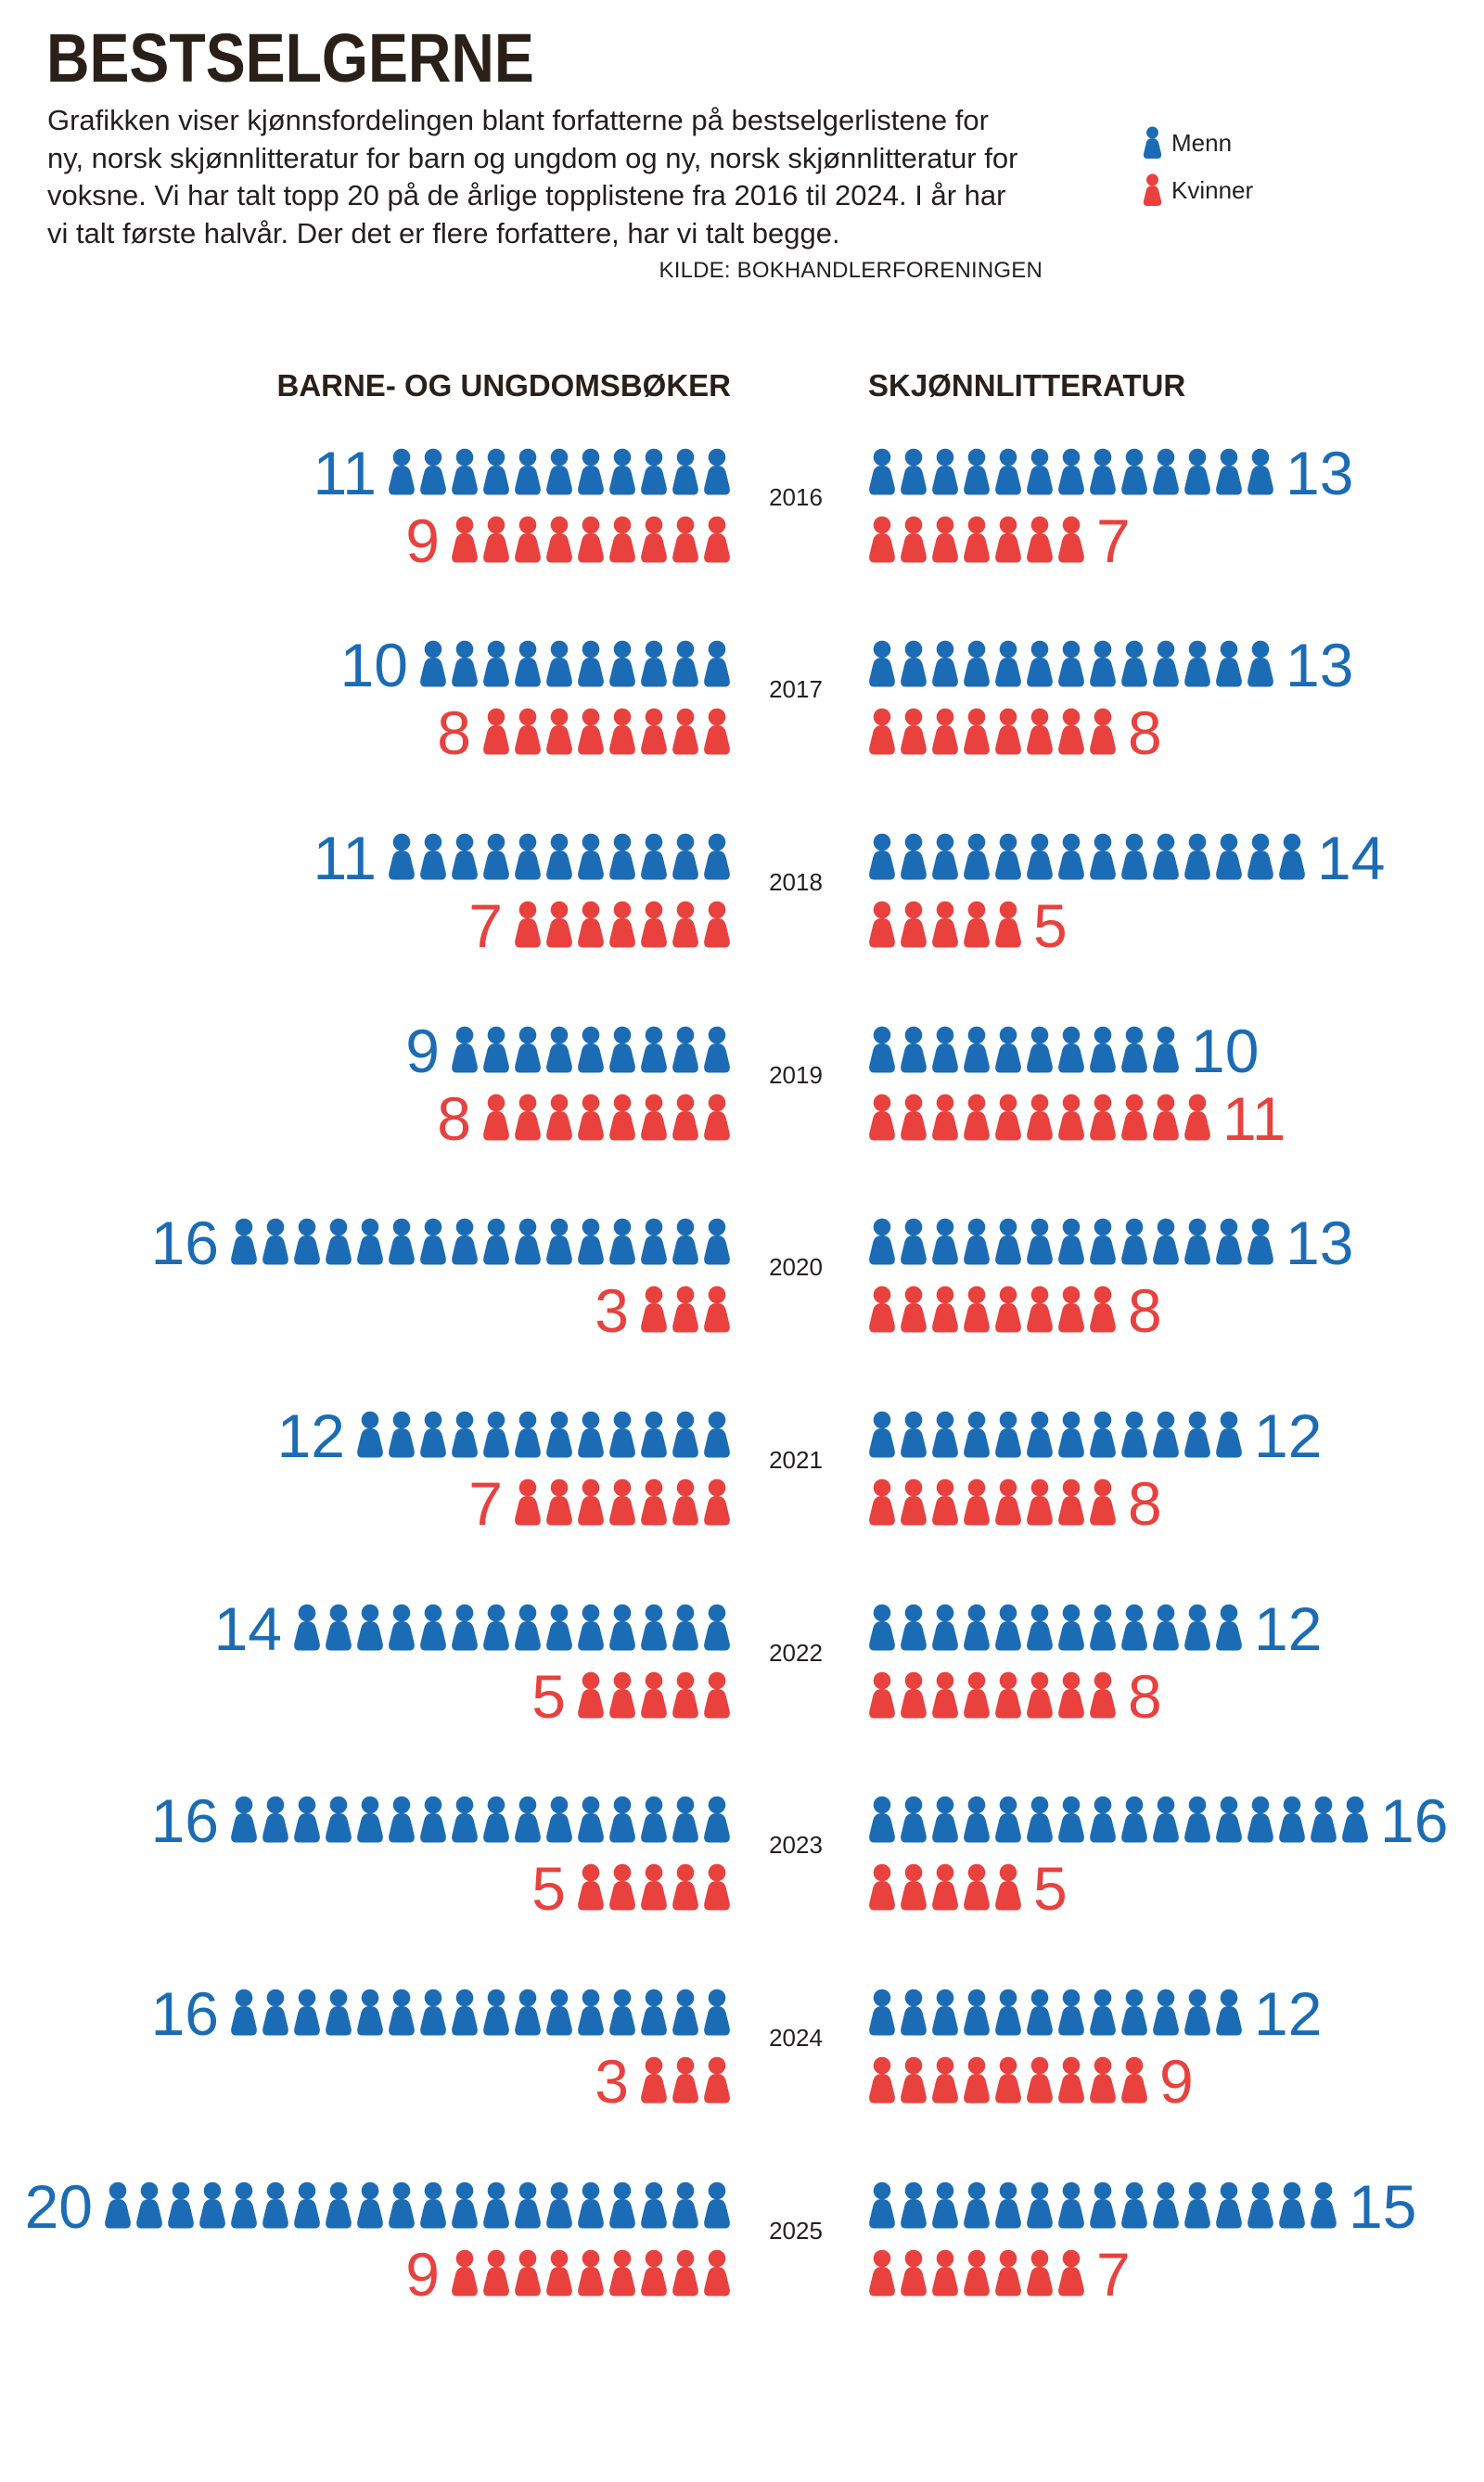 This screenshot has width=1484, height=2482. I want to click on year-label: 2024, so click(796, 2038).